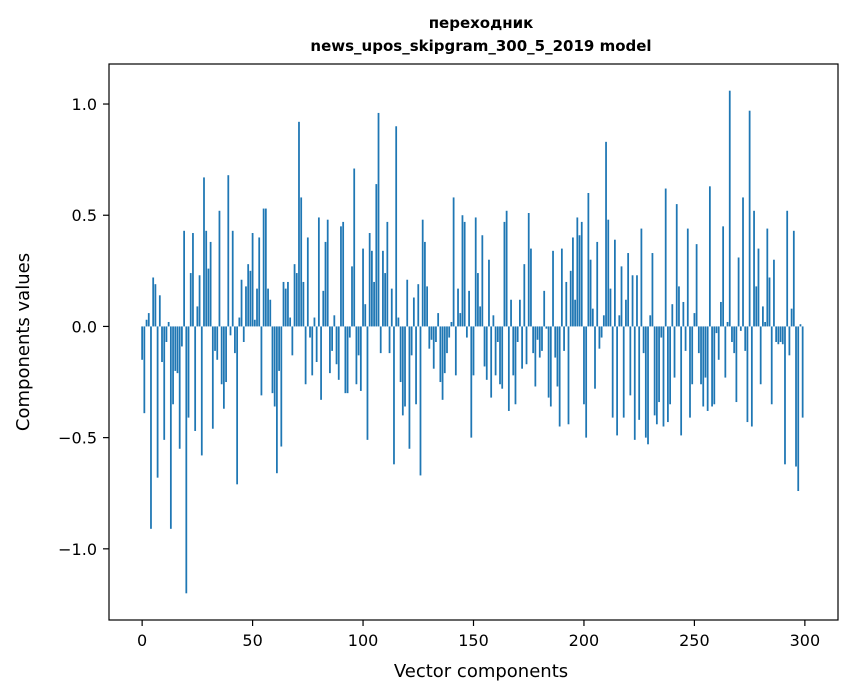  Describe the element at coordinates (252, 640) in the screenshot. I see `x-tick-label: 50` at that location.